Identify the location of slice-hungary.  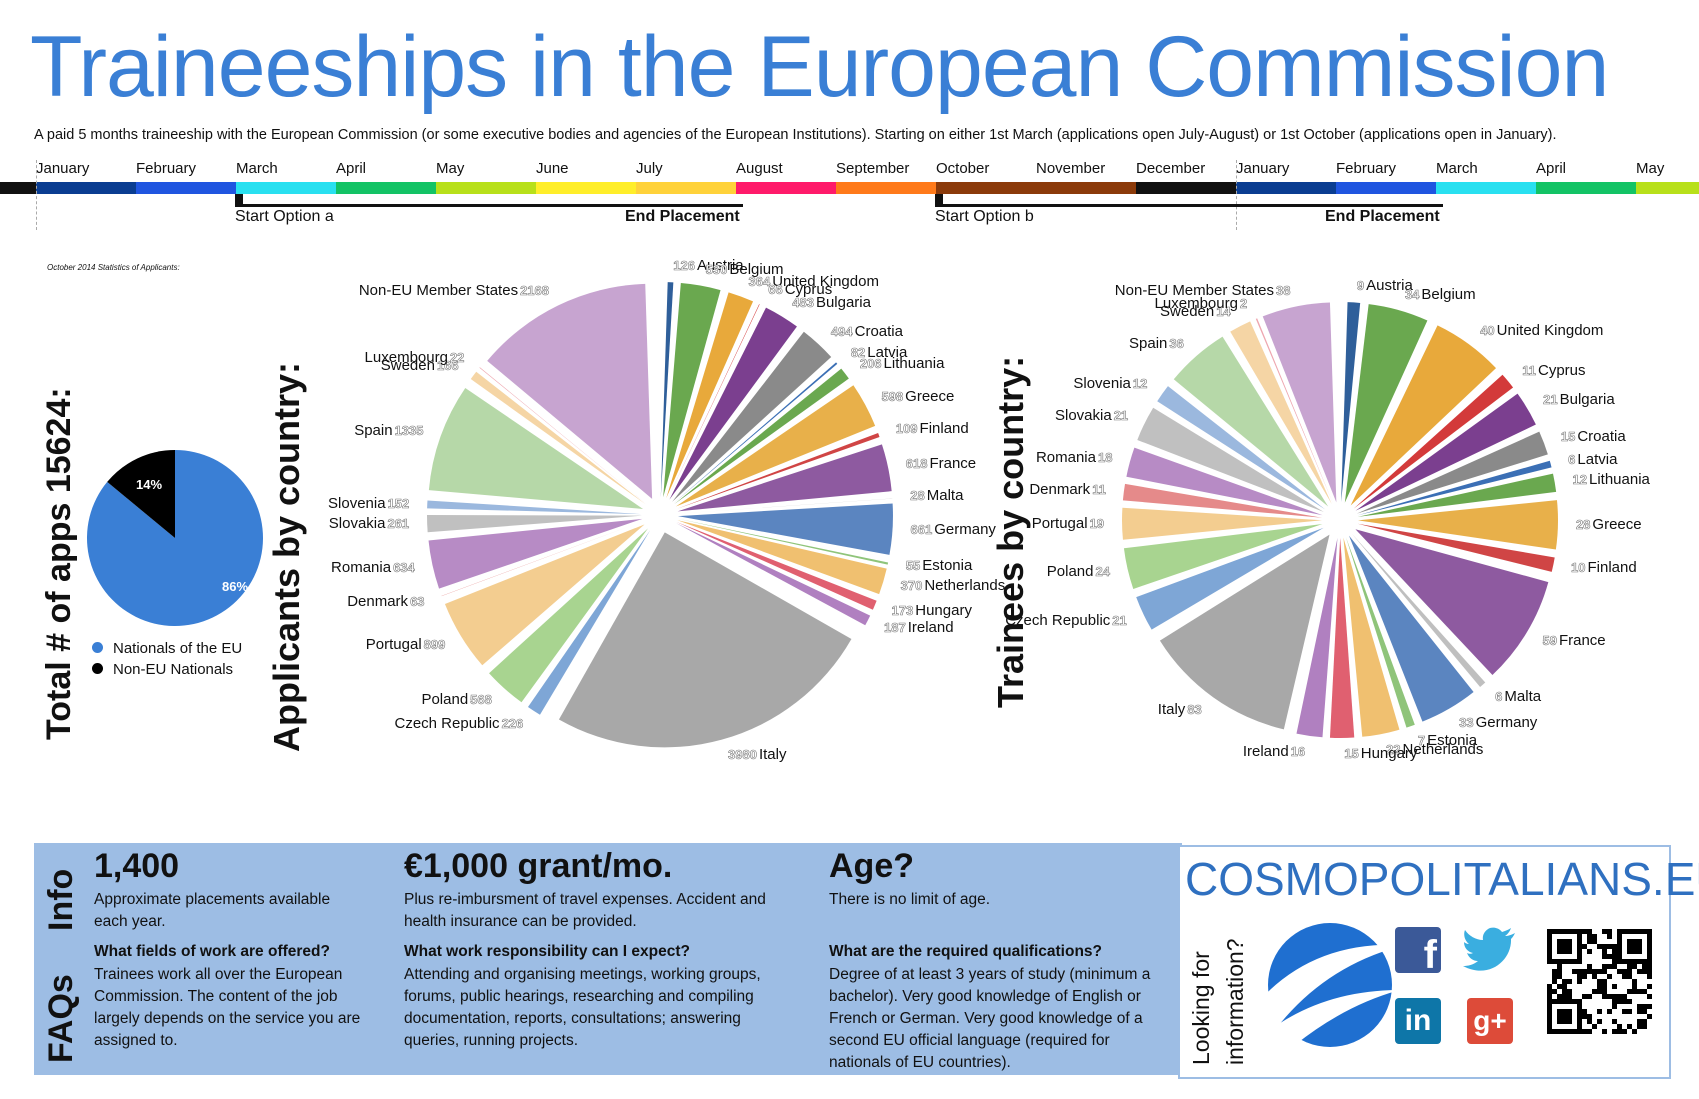
(1342, 637).